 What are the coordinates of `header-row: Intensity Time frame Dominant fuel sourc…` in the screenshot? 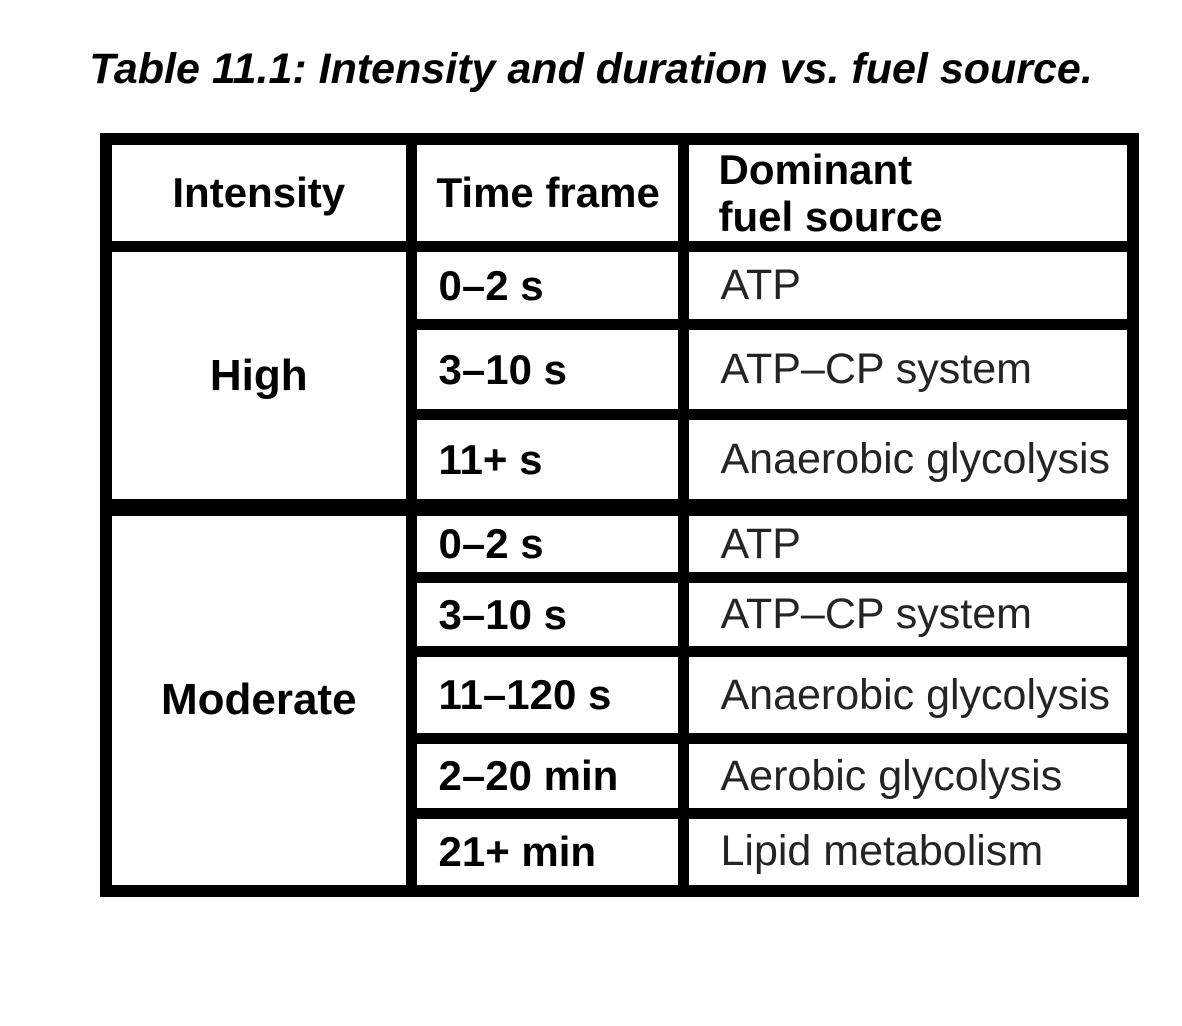 It's located at (619, 193).